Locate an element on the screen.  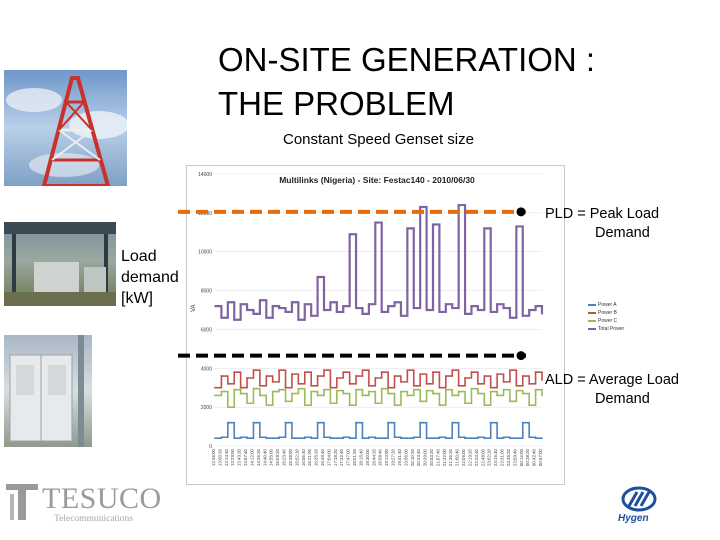
x-tick-label: 14:40:40 is located at coordinates (264, 457).